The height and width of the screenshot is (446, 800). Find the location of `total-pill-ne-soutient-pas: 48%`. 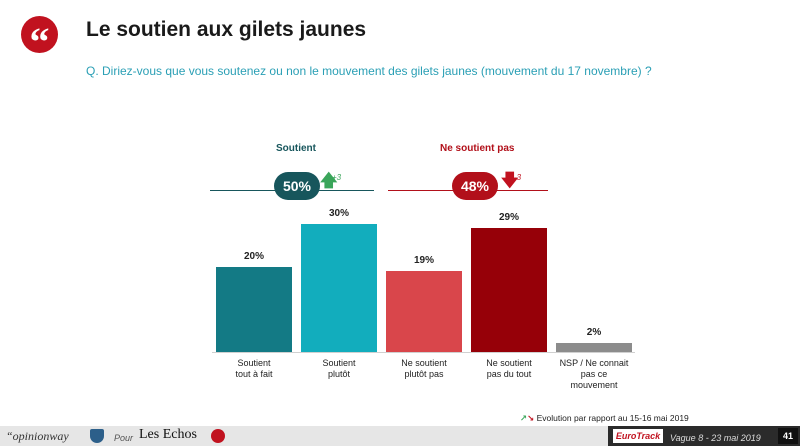

total-pill-ne-soutient-pas: 48% is located at coordinates (475, 186).